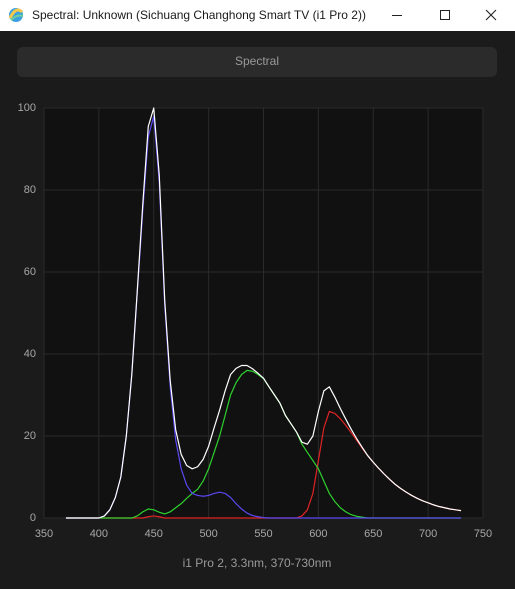  Describe the element at coordinates (99, 534) in the screenshot. I see `x-tick-label: 400` at that location.